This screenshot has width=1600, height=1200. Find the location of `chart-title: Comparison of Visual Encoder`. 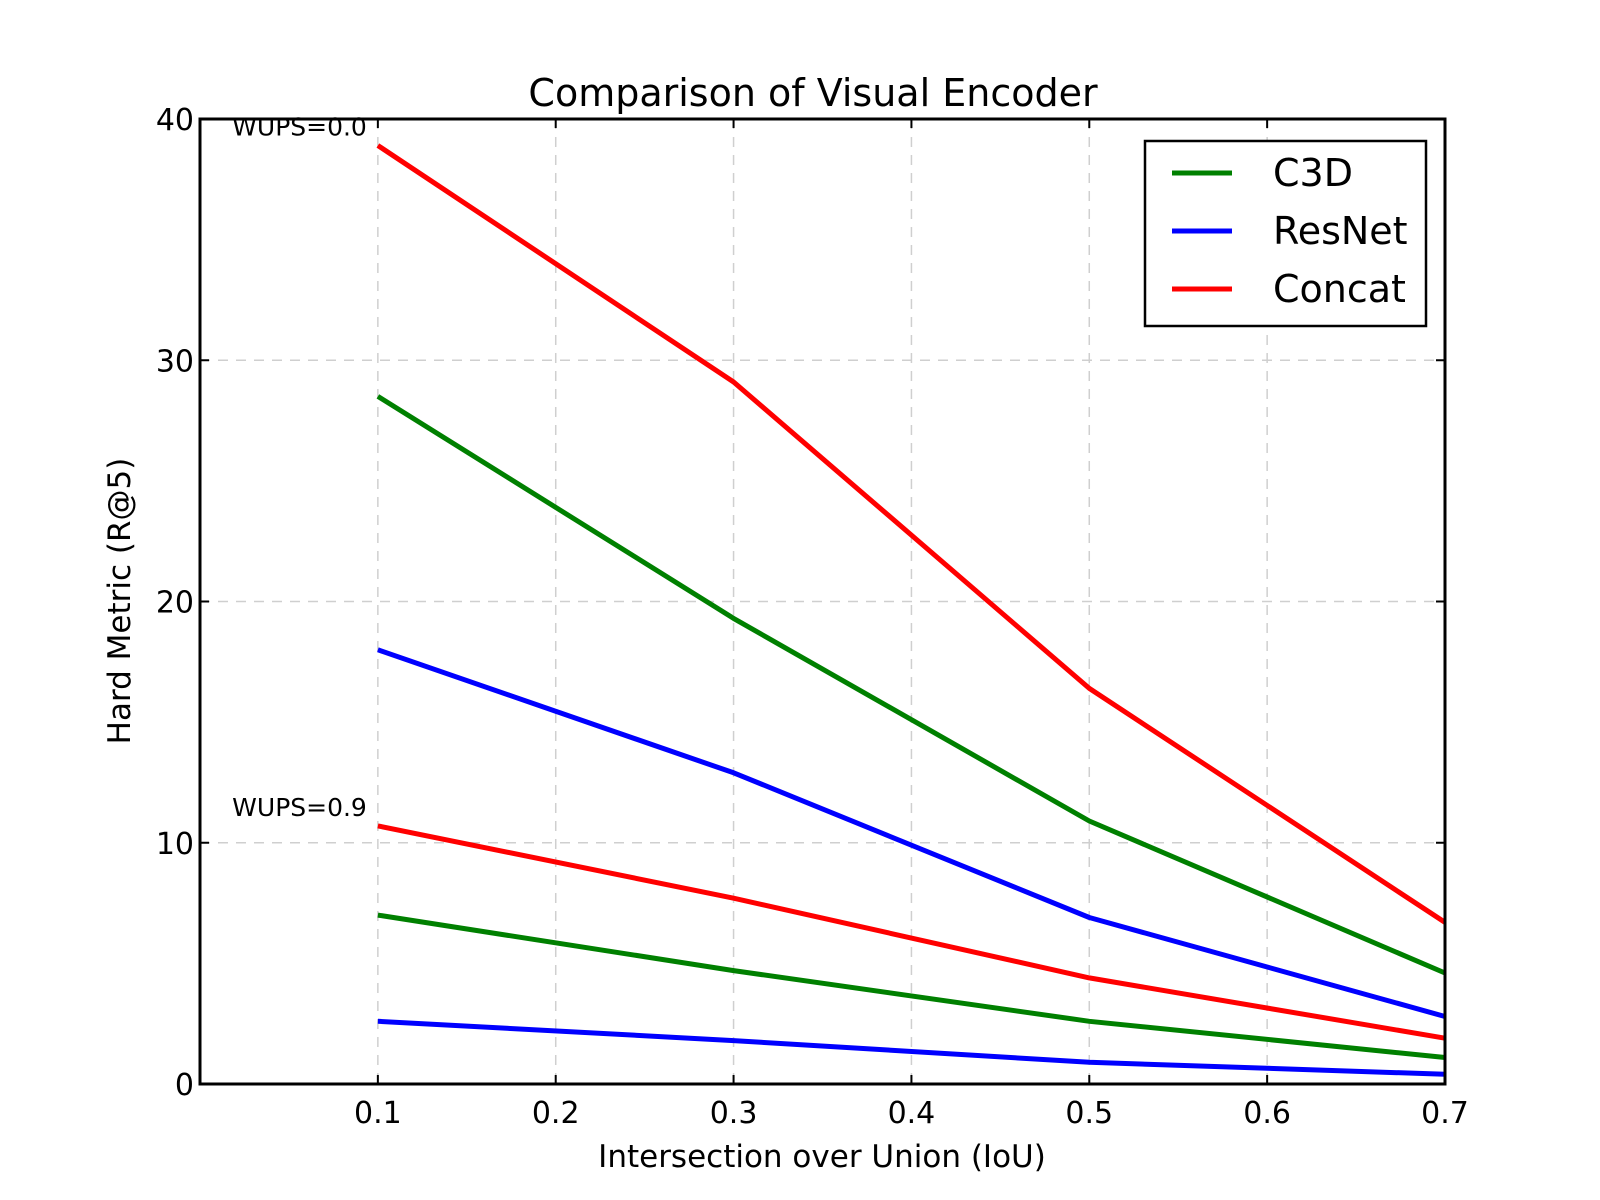

chart-title: Comparison of Visual Encoder is located at coordinates (813, 93).